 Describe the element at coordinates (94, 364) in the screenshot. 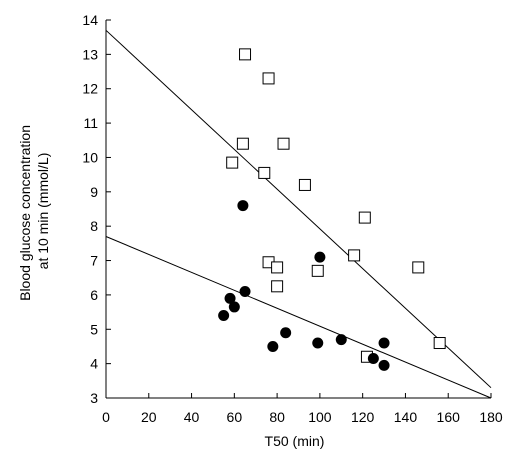

I see `y-tick-label: 4` at that location.